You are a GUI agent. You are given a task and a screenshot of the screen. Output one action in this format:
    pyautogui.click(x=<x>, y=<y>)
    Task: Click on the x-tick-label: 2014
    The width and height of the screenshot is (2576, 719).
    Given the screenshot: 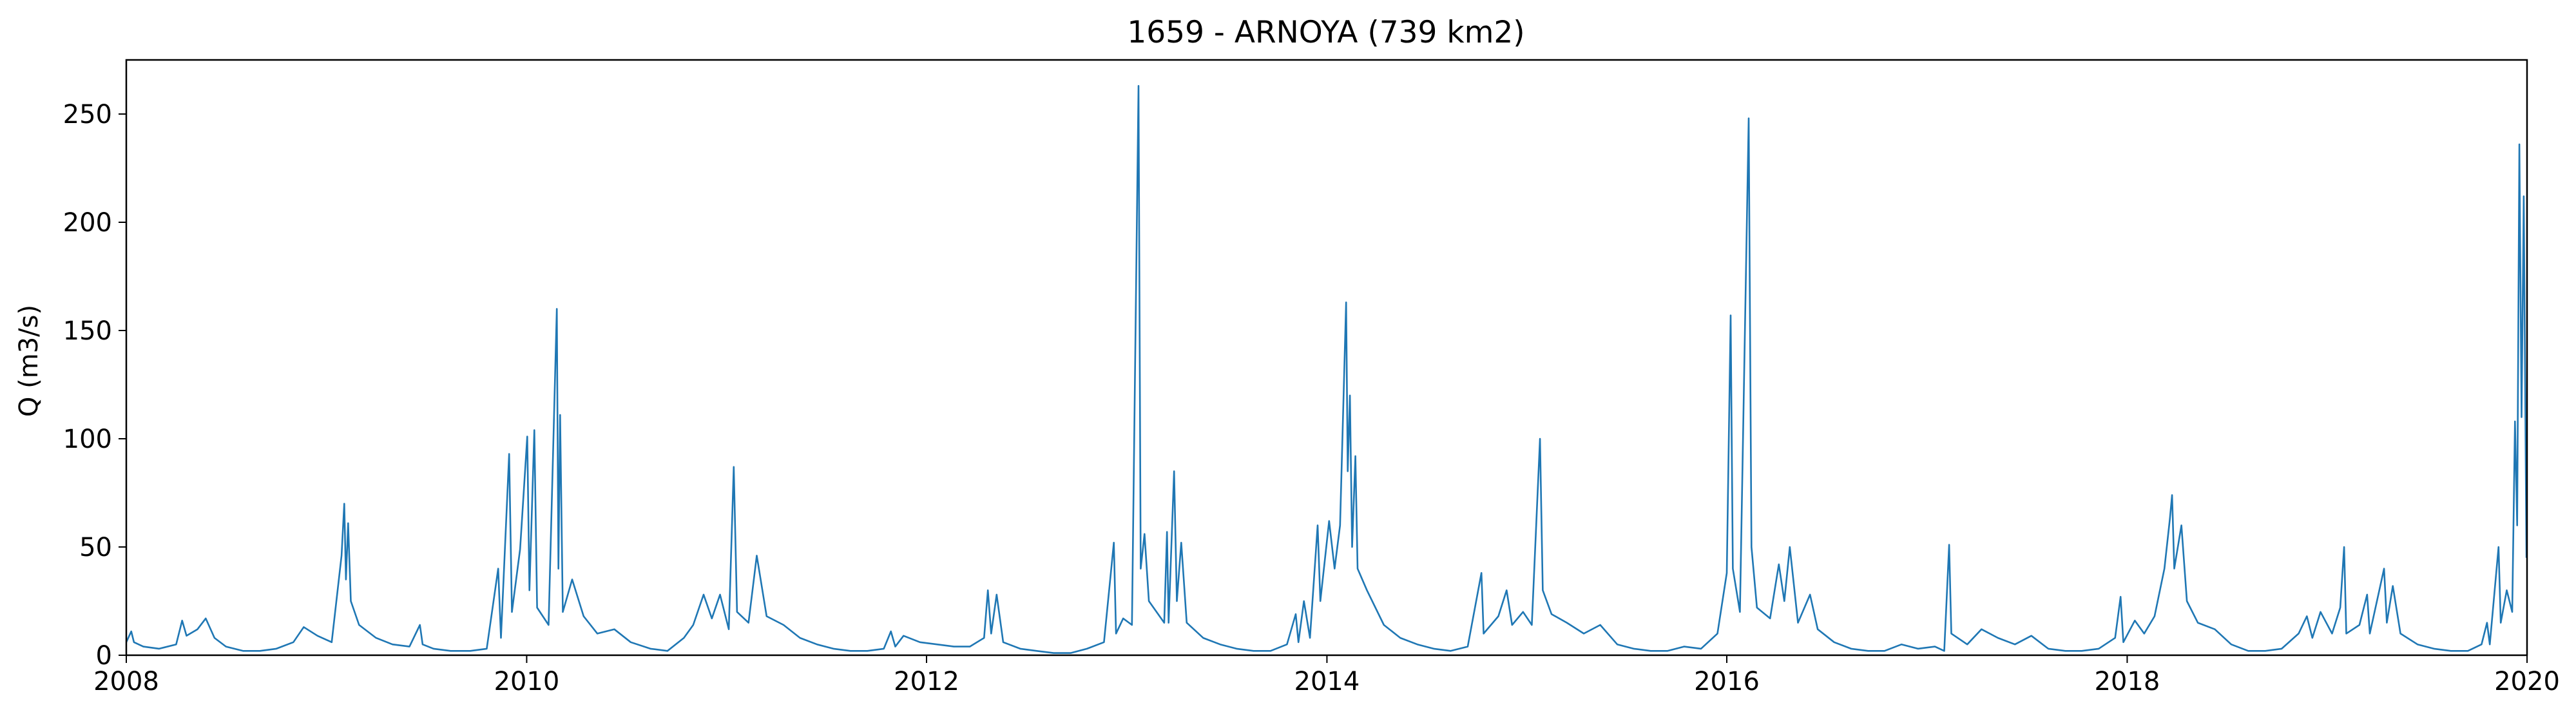 What is the action you would take?
    pyautogui.click(x=1327, y=681)
    